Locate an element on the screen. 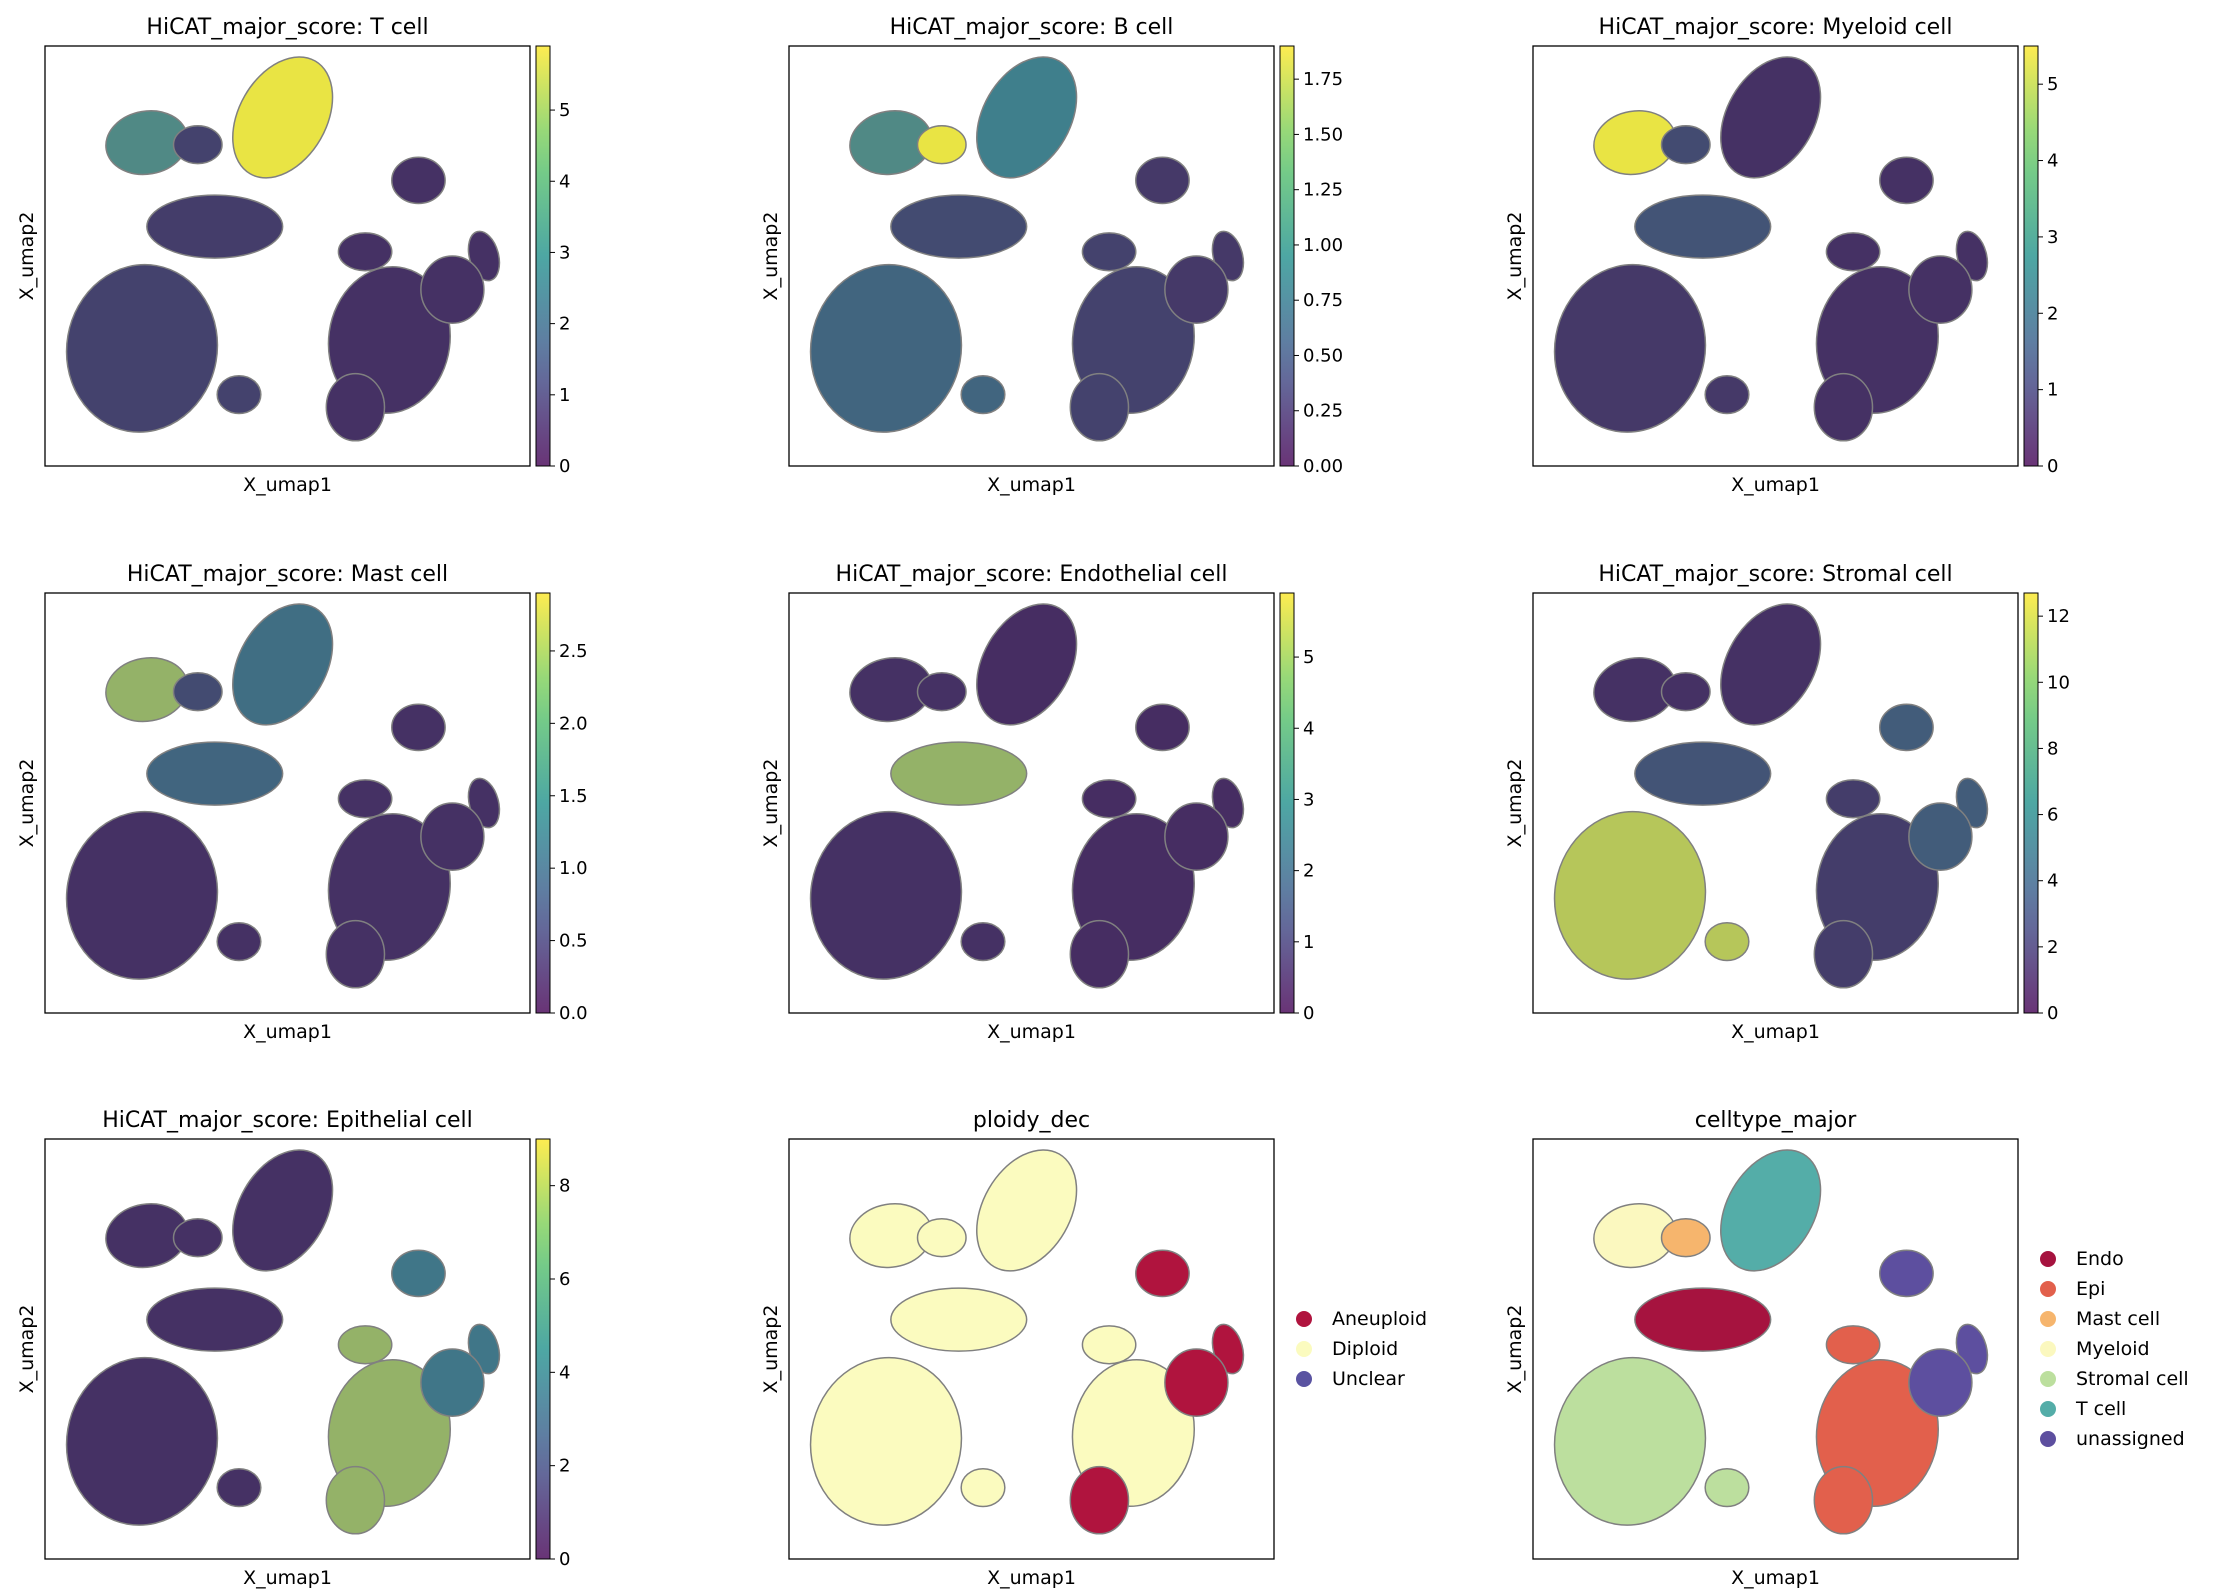 This screenshot has height=1596, width=2228. colorbar-tick-label: 6 is located at coordinates (2052, 815).